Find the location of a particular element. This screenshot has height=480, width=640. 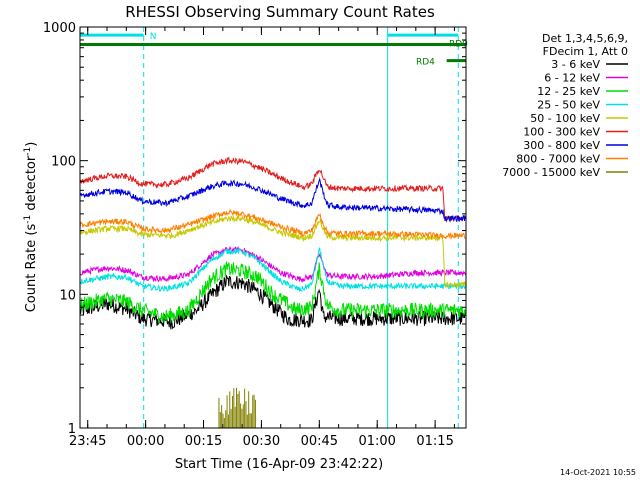

y-tick-label: 10 is located at coordinates (67, 295).